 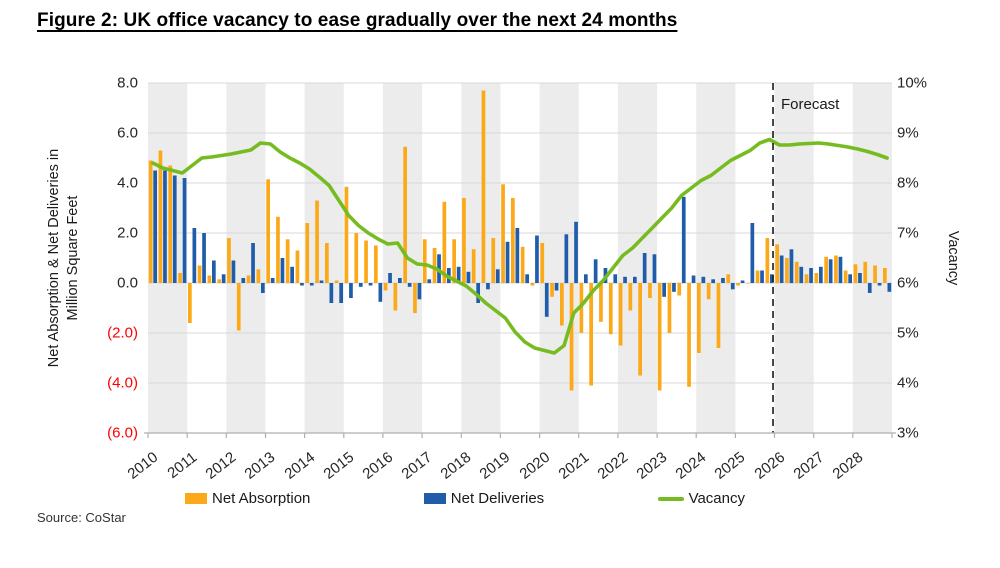 I want to click on left-axis-tick-label: (6.0), so click(x=122, y=433).